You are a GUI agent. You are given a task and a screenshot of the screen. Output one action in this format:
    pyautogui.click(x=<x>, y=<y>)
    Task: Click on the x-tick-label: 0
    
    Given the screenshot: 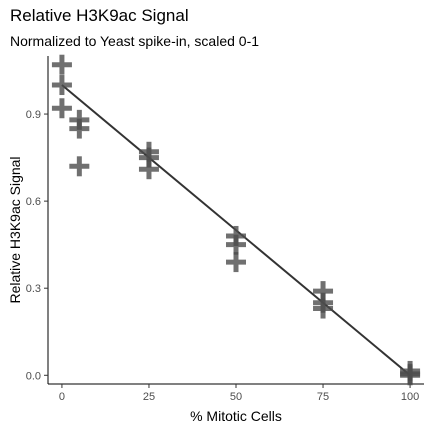 What is the action you would take?
    pyautogui.click(x=62, y=397)
    